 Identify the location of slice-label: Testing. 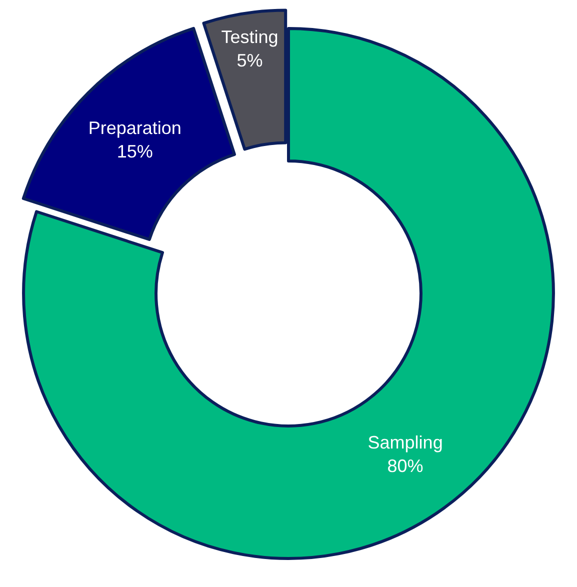
(249, 37).